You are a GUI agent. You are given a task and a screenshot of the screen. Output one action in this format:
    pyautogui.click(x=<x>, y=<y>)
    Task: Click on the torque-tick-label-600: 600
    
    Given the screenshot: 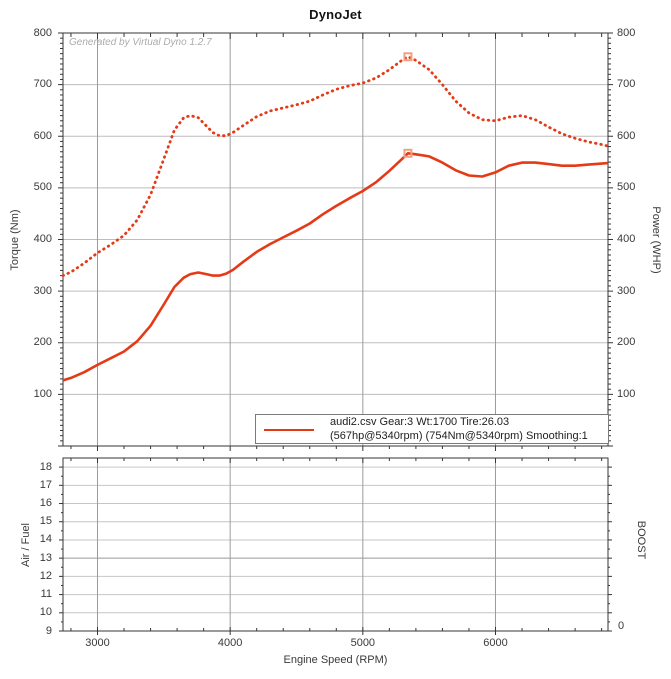 What is the action you would take?
    pyautogui.click(x=42, y=135)
    